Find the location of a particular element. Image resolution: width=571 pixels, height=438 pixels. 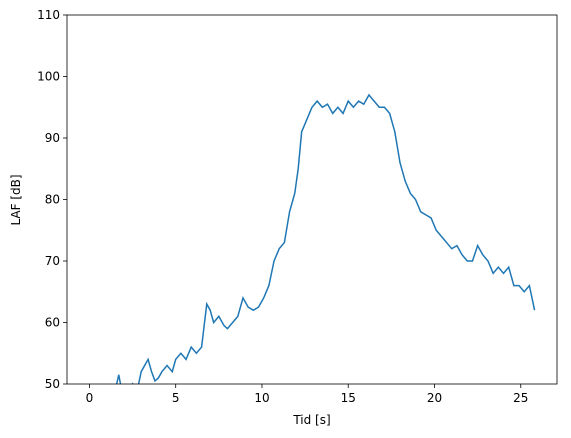

y-tick-label: 50 is located at coordinates (52, 384).